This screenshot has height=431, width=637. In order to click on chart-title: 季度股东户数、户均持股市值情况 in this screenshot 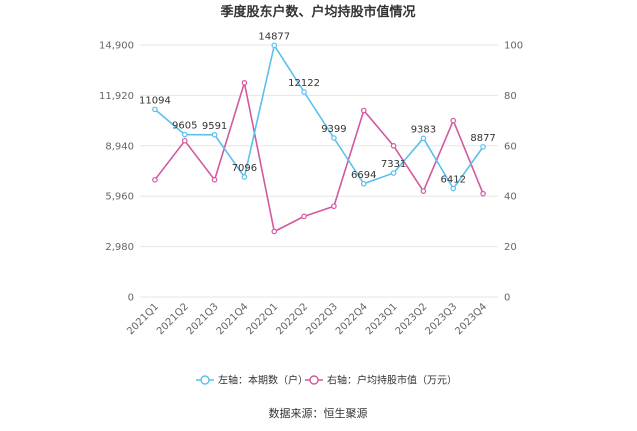, I will do `click(317, 12)`.